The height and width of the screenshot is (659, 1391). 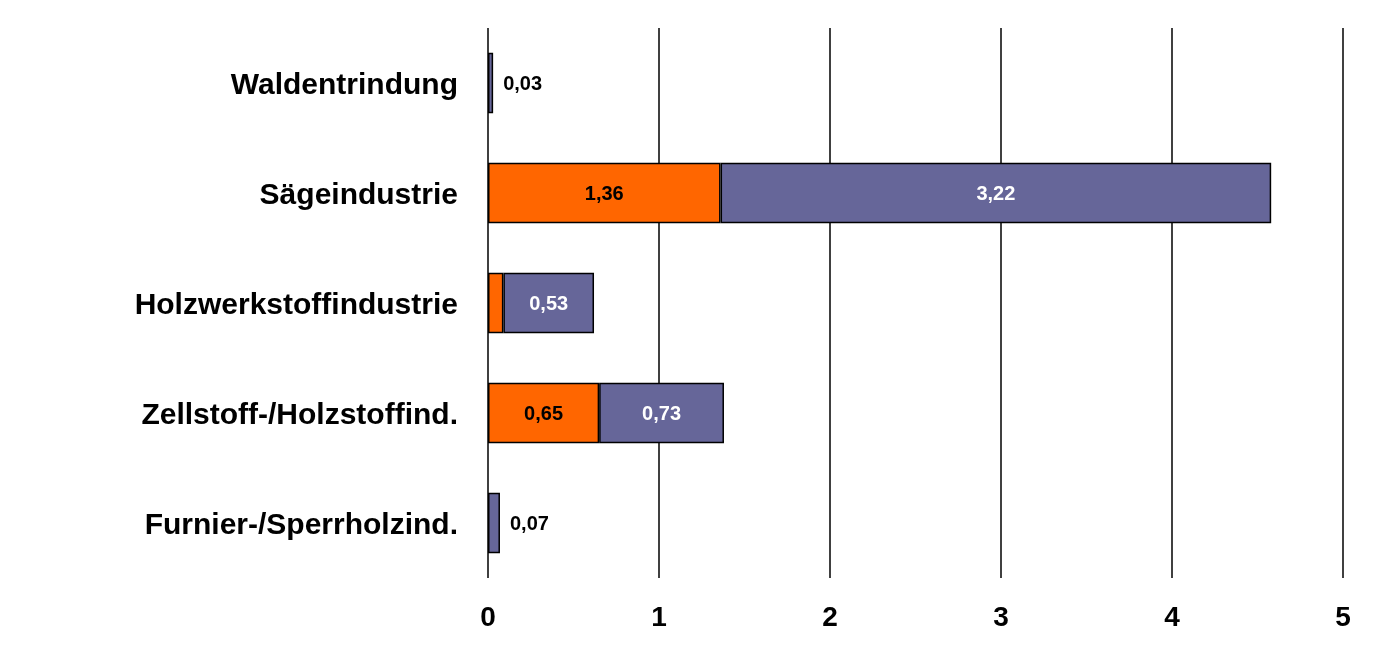 What do you see at coordinates (1343, 616) in the screenshot?
I see `x-tick-label: 5` at bounding box center [1343, 616].